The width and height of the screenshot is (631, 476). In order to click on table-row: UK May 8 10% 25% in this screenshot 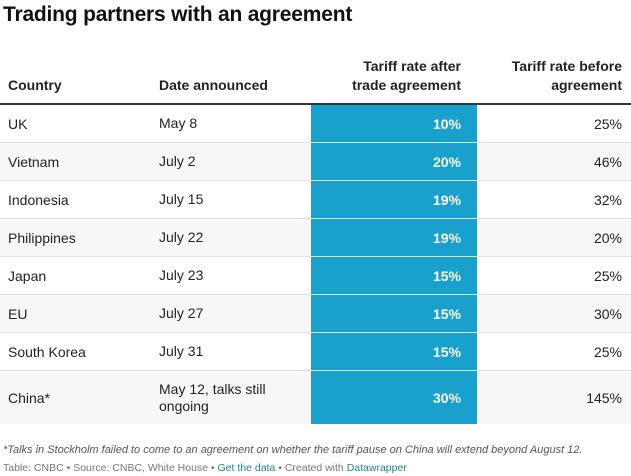, I will do `click(315, 124)`.